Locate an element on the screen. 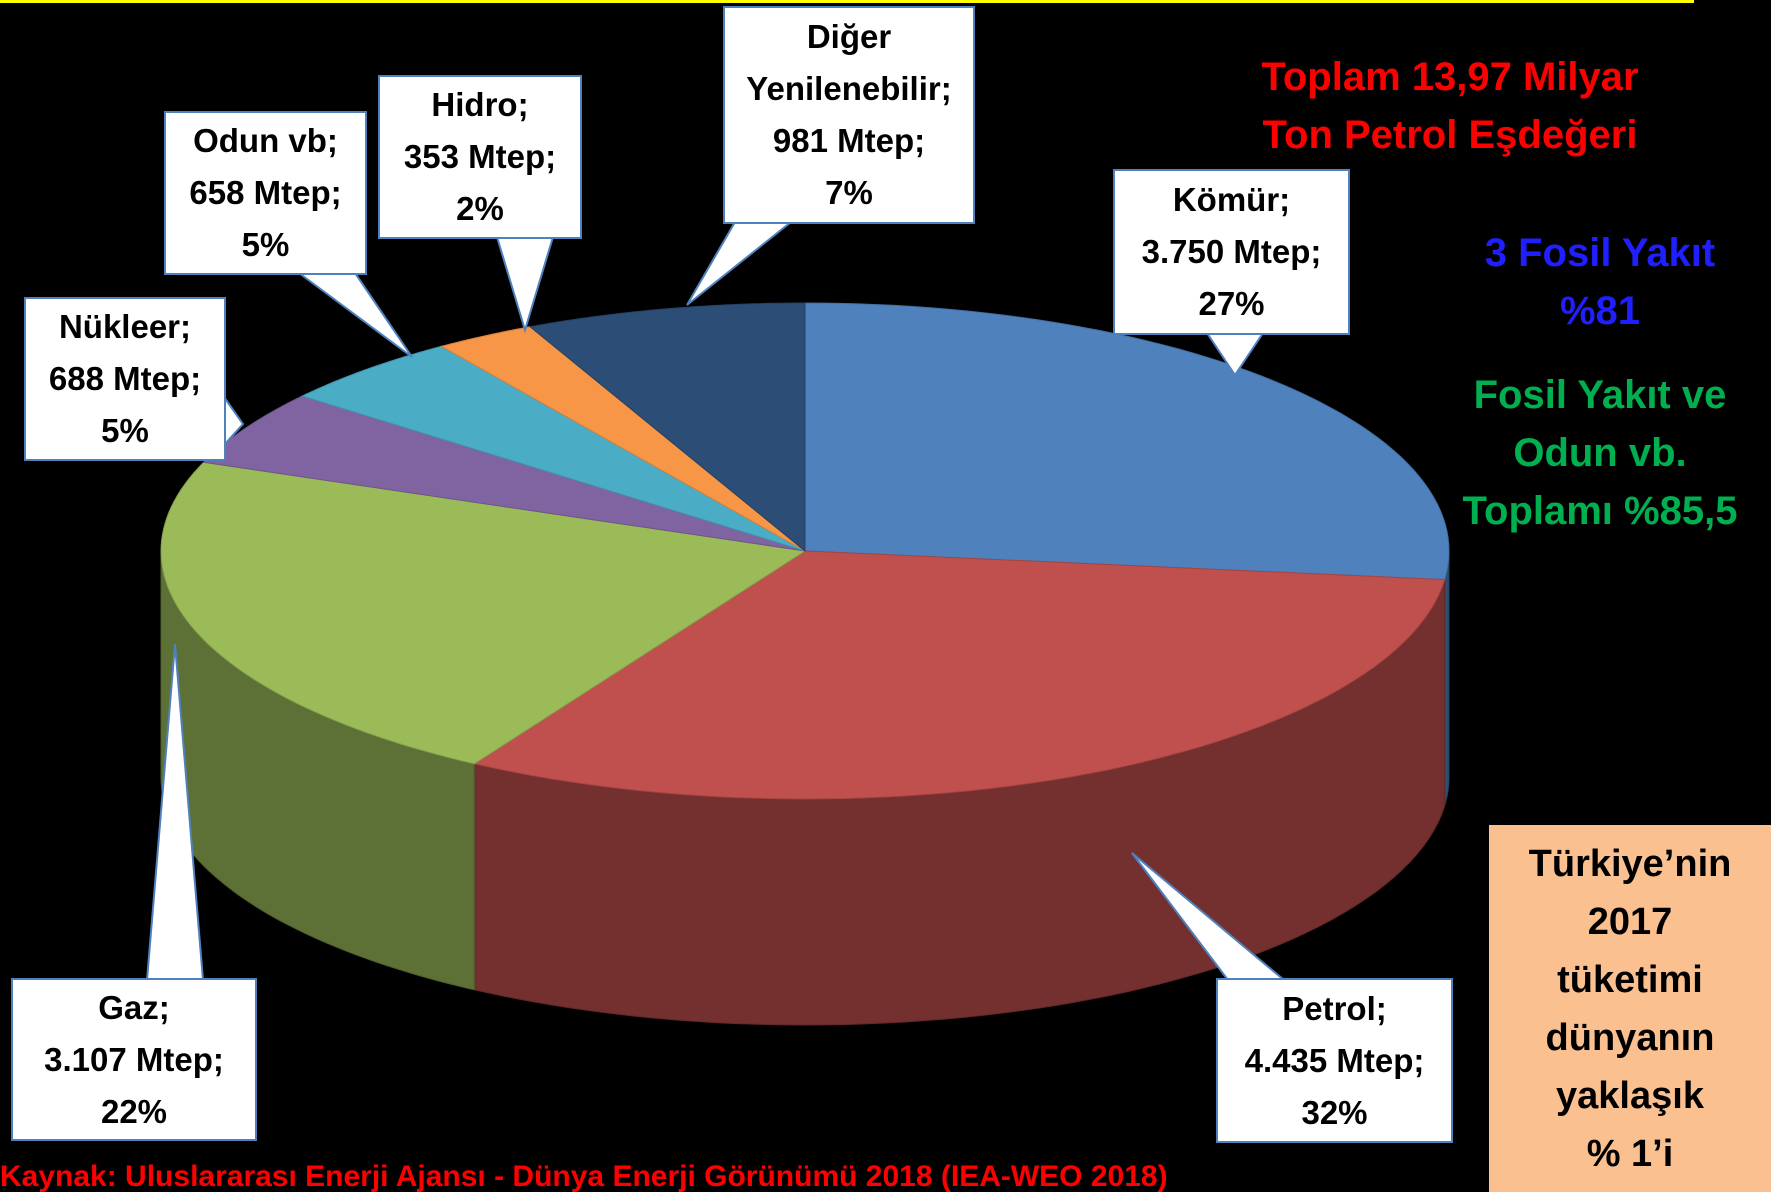 The height and width of the screenshot is (1192, 1771). note-line: % 1’i is located at coordinates (1630, 1153).